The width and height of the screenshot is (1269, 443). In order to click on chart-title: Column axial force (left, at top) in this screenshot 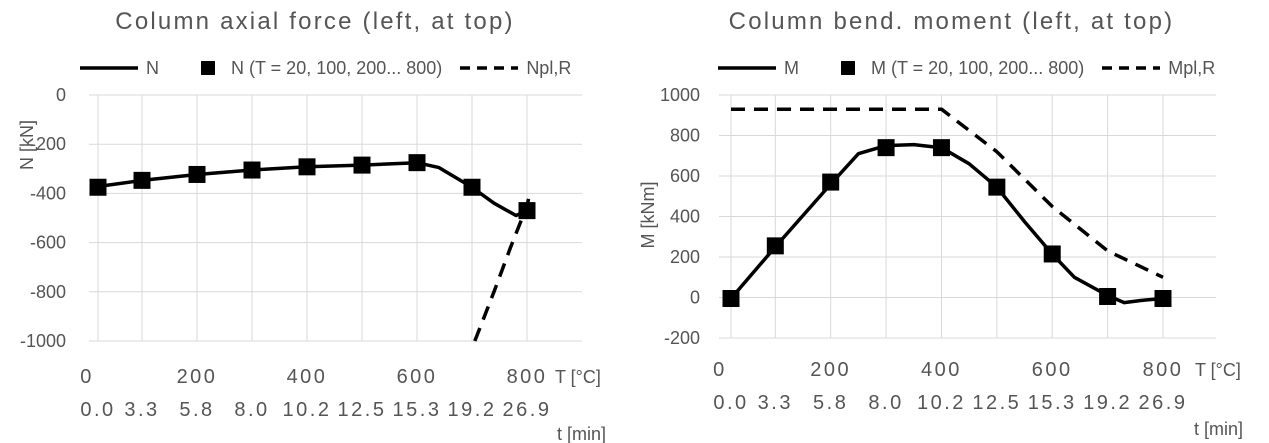, I will do `click(315, 21)`.